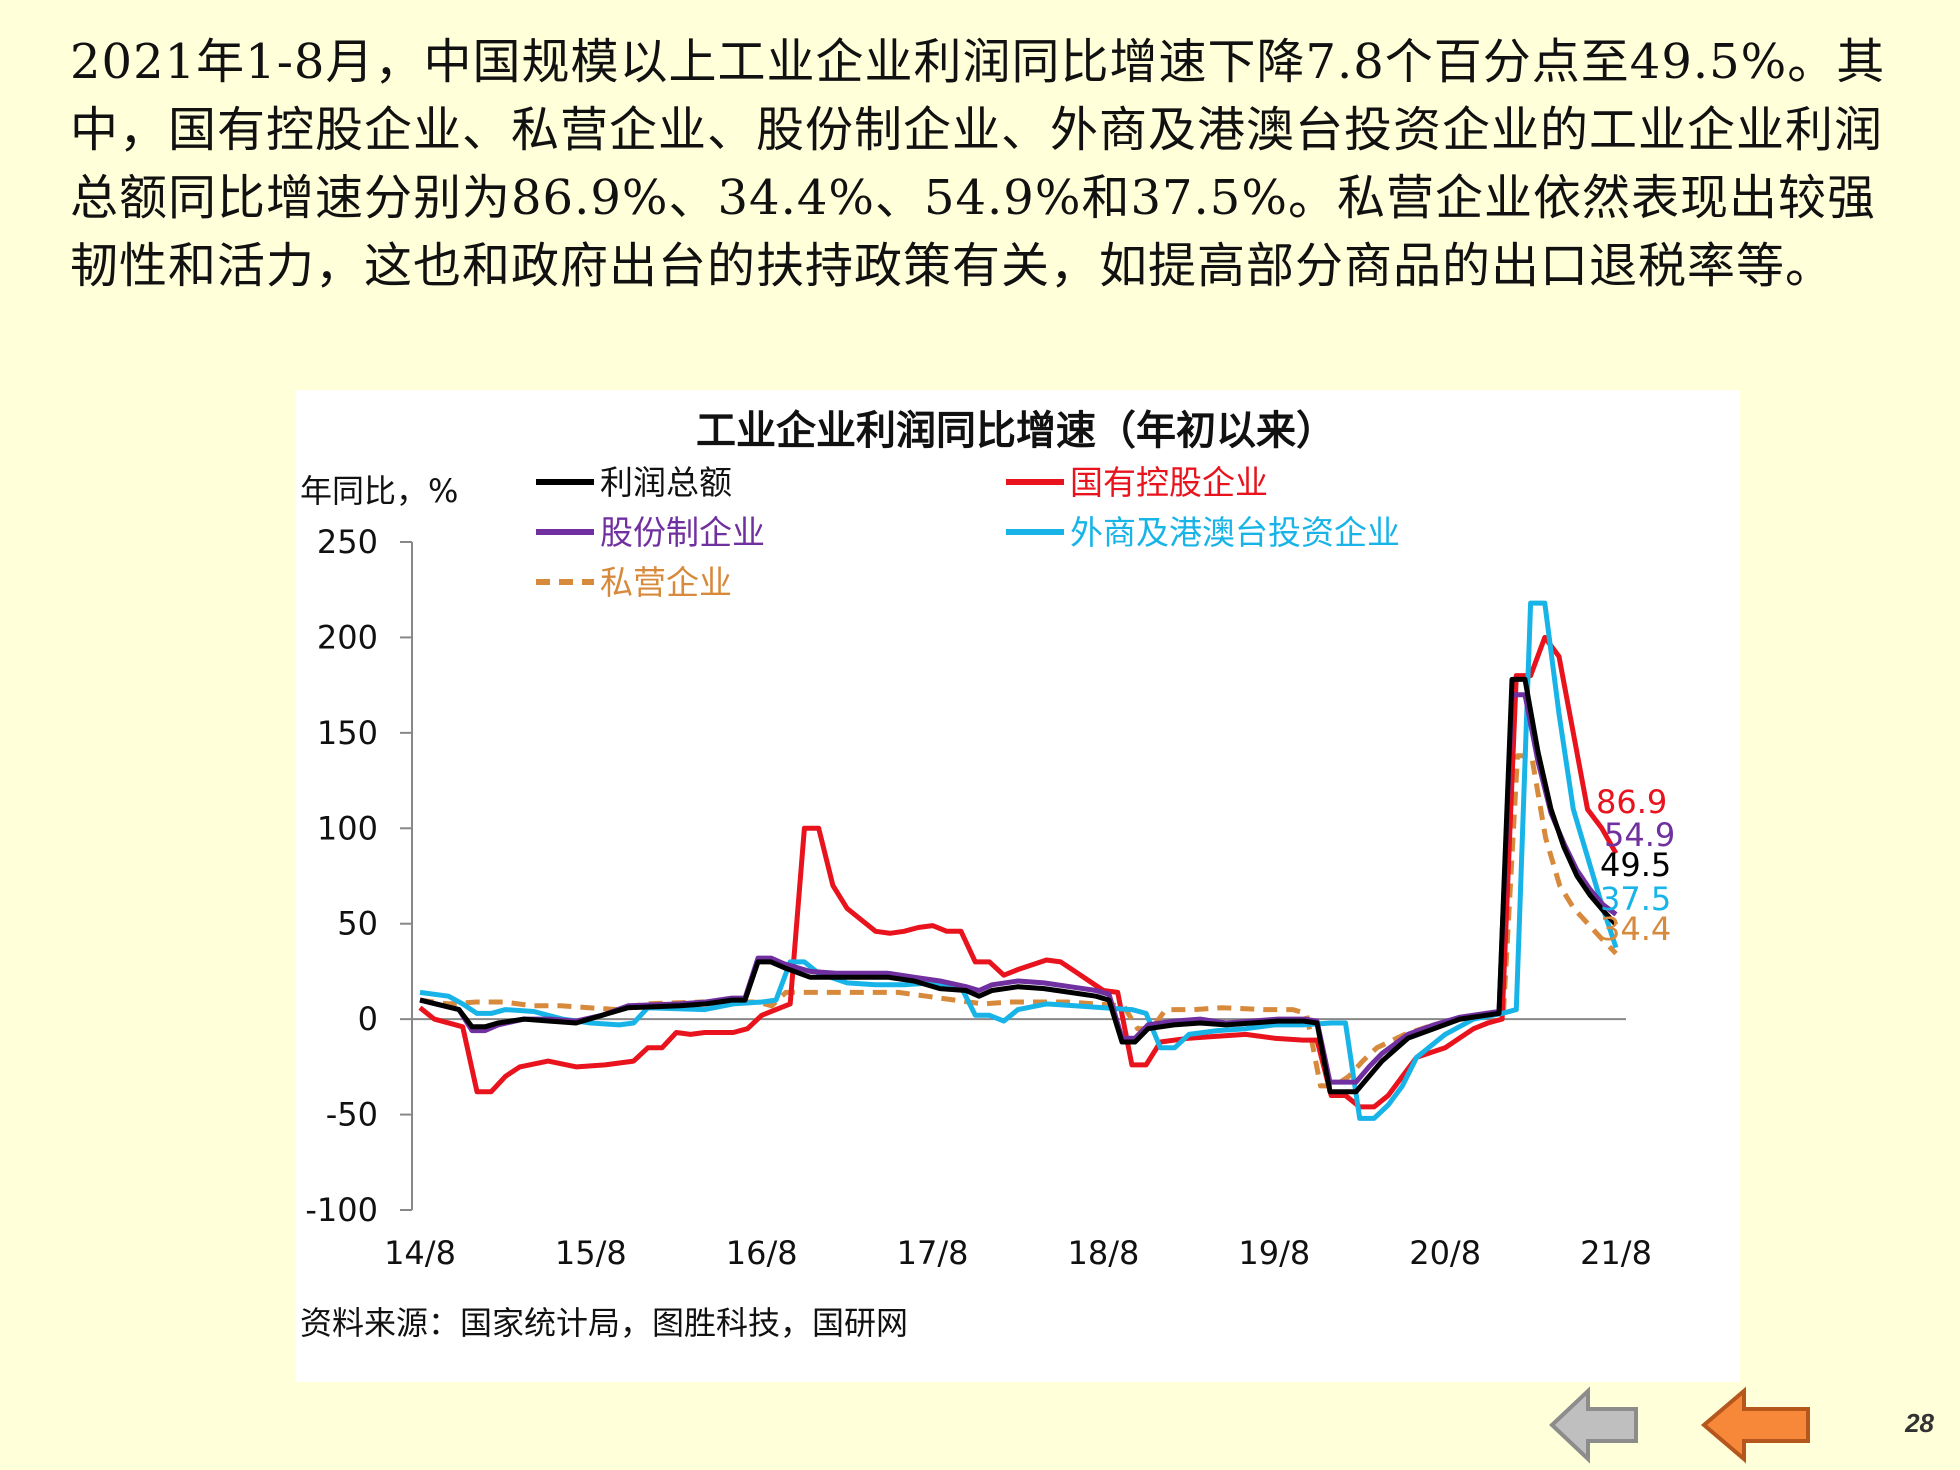 The image size is (1960, 1470). Describe the element at coordinates (1274, 1253) in the screenshot. I see `x-tick-label: 19/8` at that location.